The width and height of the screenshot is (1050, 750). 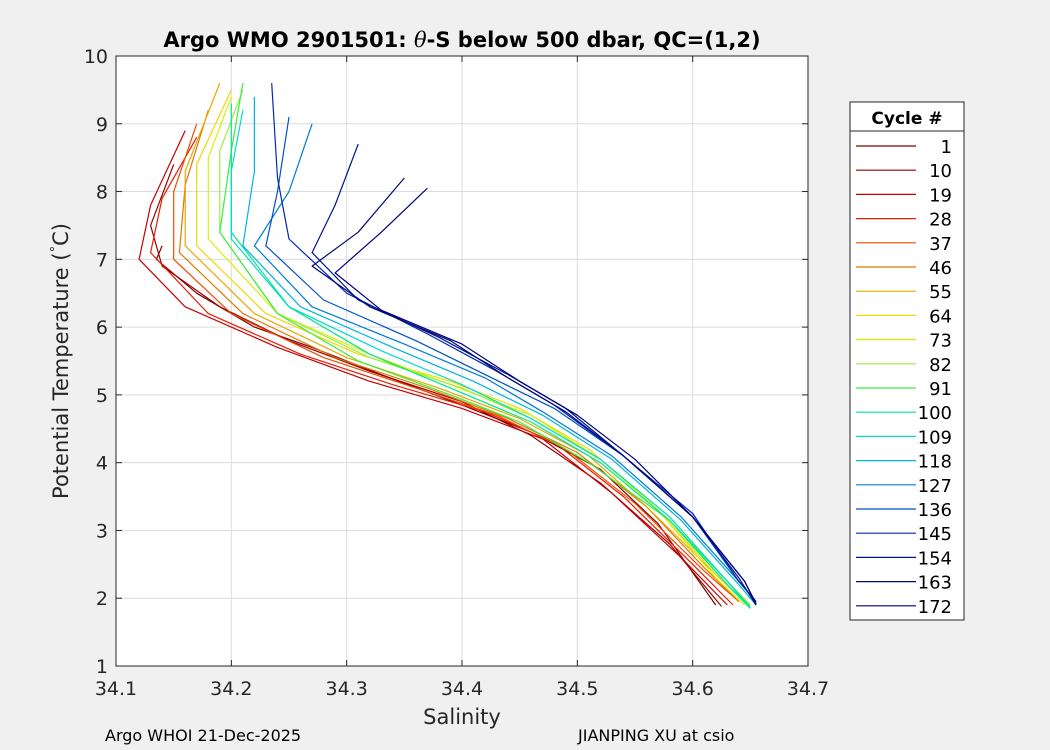 I want to click on y-tick-label: 9, so click(x=102, y=125).